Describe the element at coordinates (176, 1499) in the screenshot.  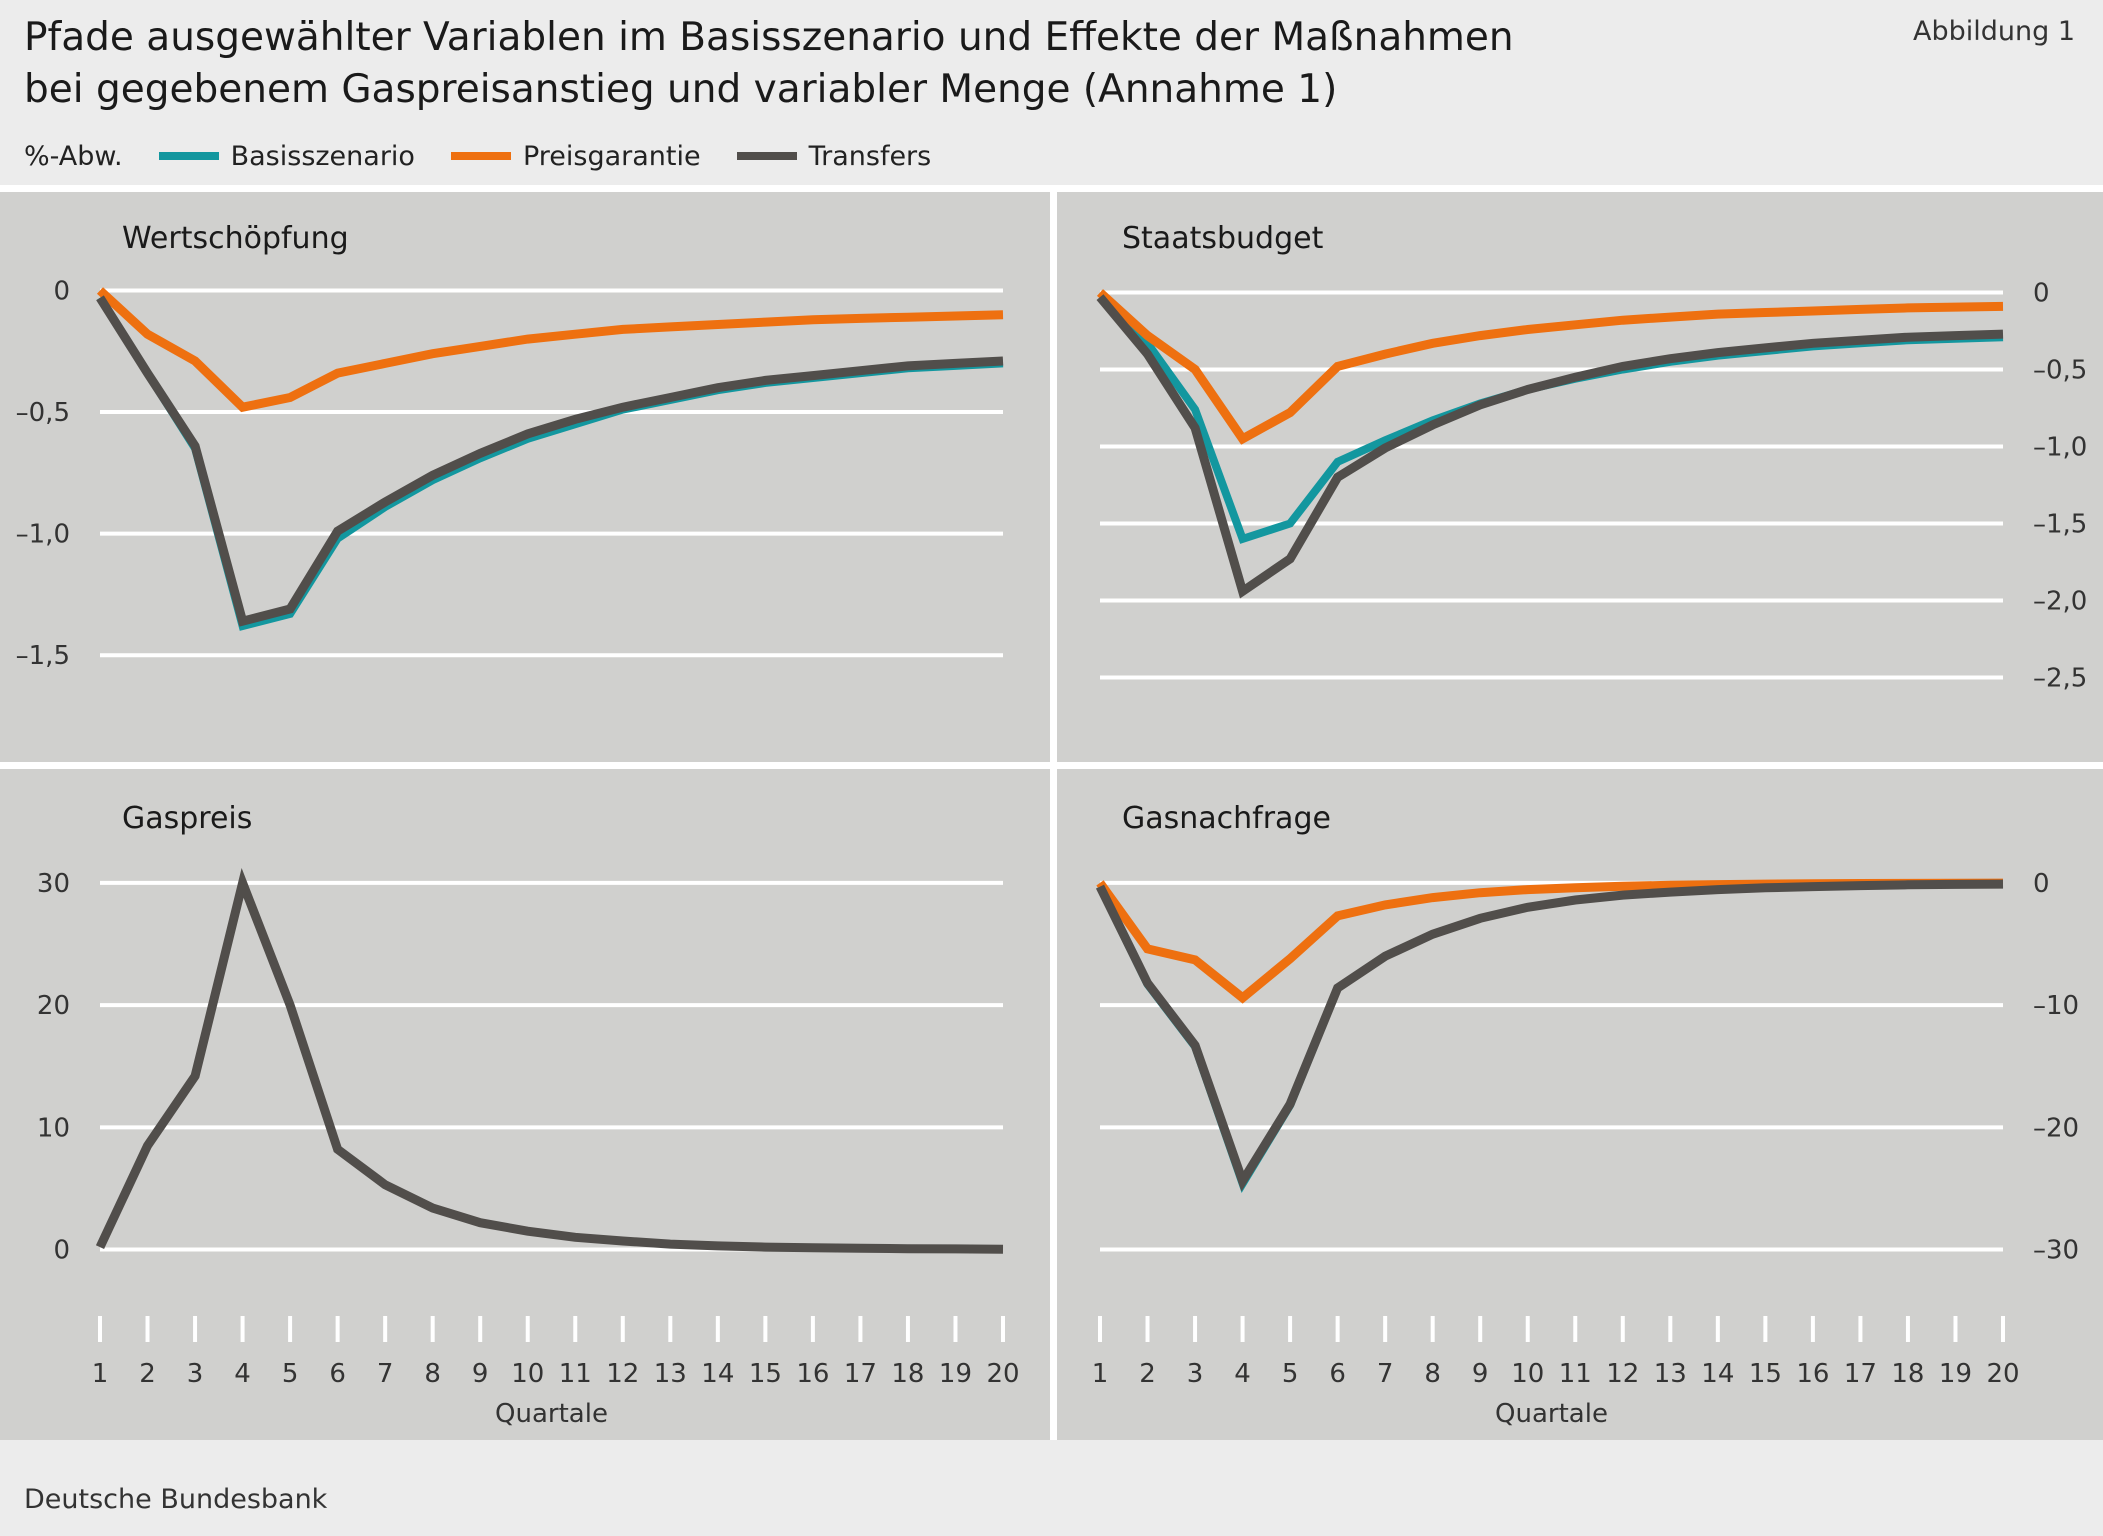
I see `source-note: Deutsche Bundesbank` at that location.